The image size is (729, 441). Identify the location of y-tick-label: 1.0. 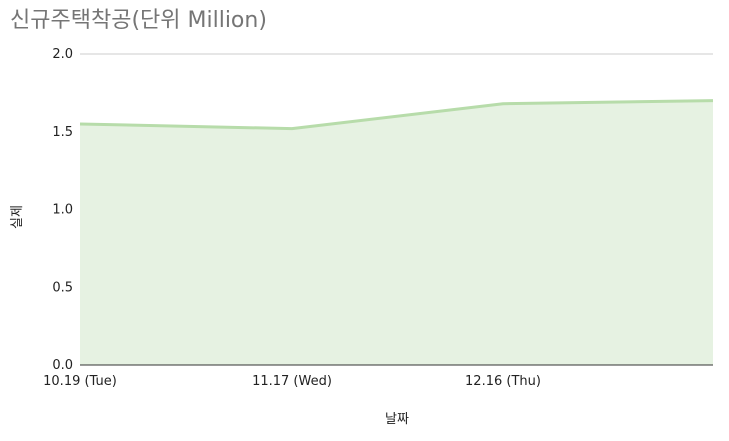
(62, 210).